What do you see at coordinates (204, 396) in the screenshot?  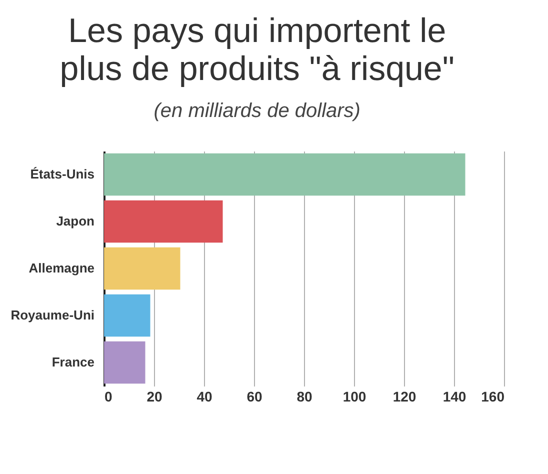 I see `x-tick-label: 40` at bounding box center [204, 396].